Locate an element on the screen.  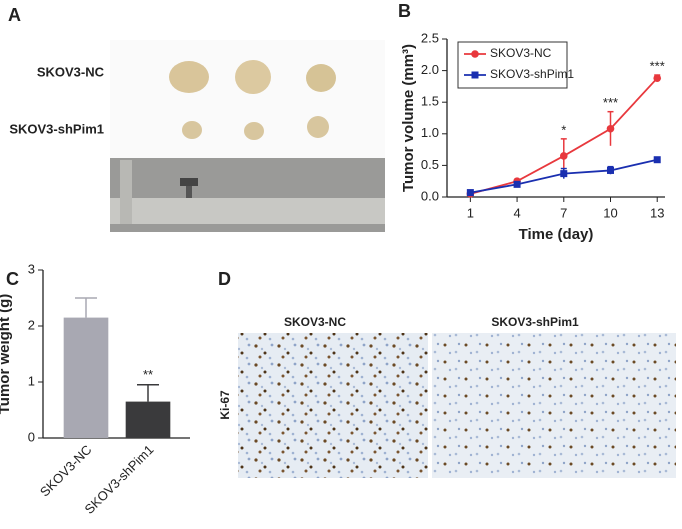
y-axis-label: Tumor volume (mm³) is located at coordinates (408, 118).